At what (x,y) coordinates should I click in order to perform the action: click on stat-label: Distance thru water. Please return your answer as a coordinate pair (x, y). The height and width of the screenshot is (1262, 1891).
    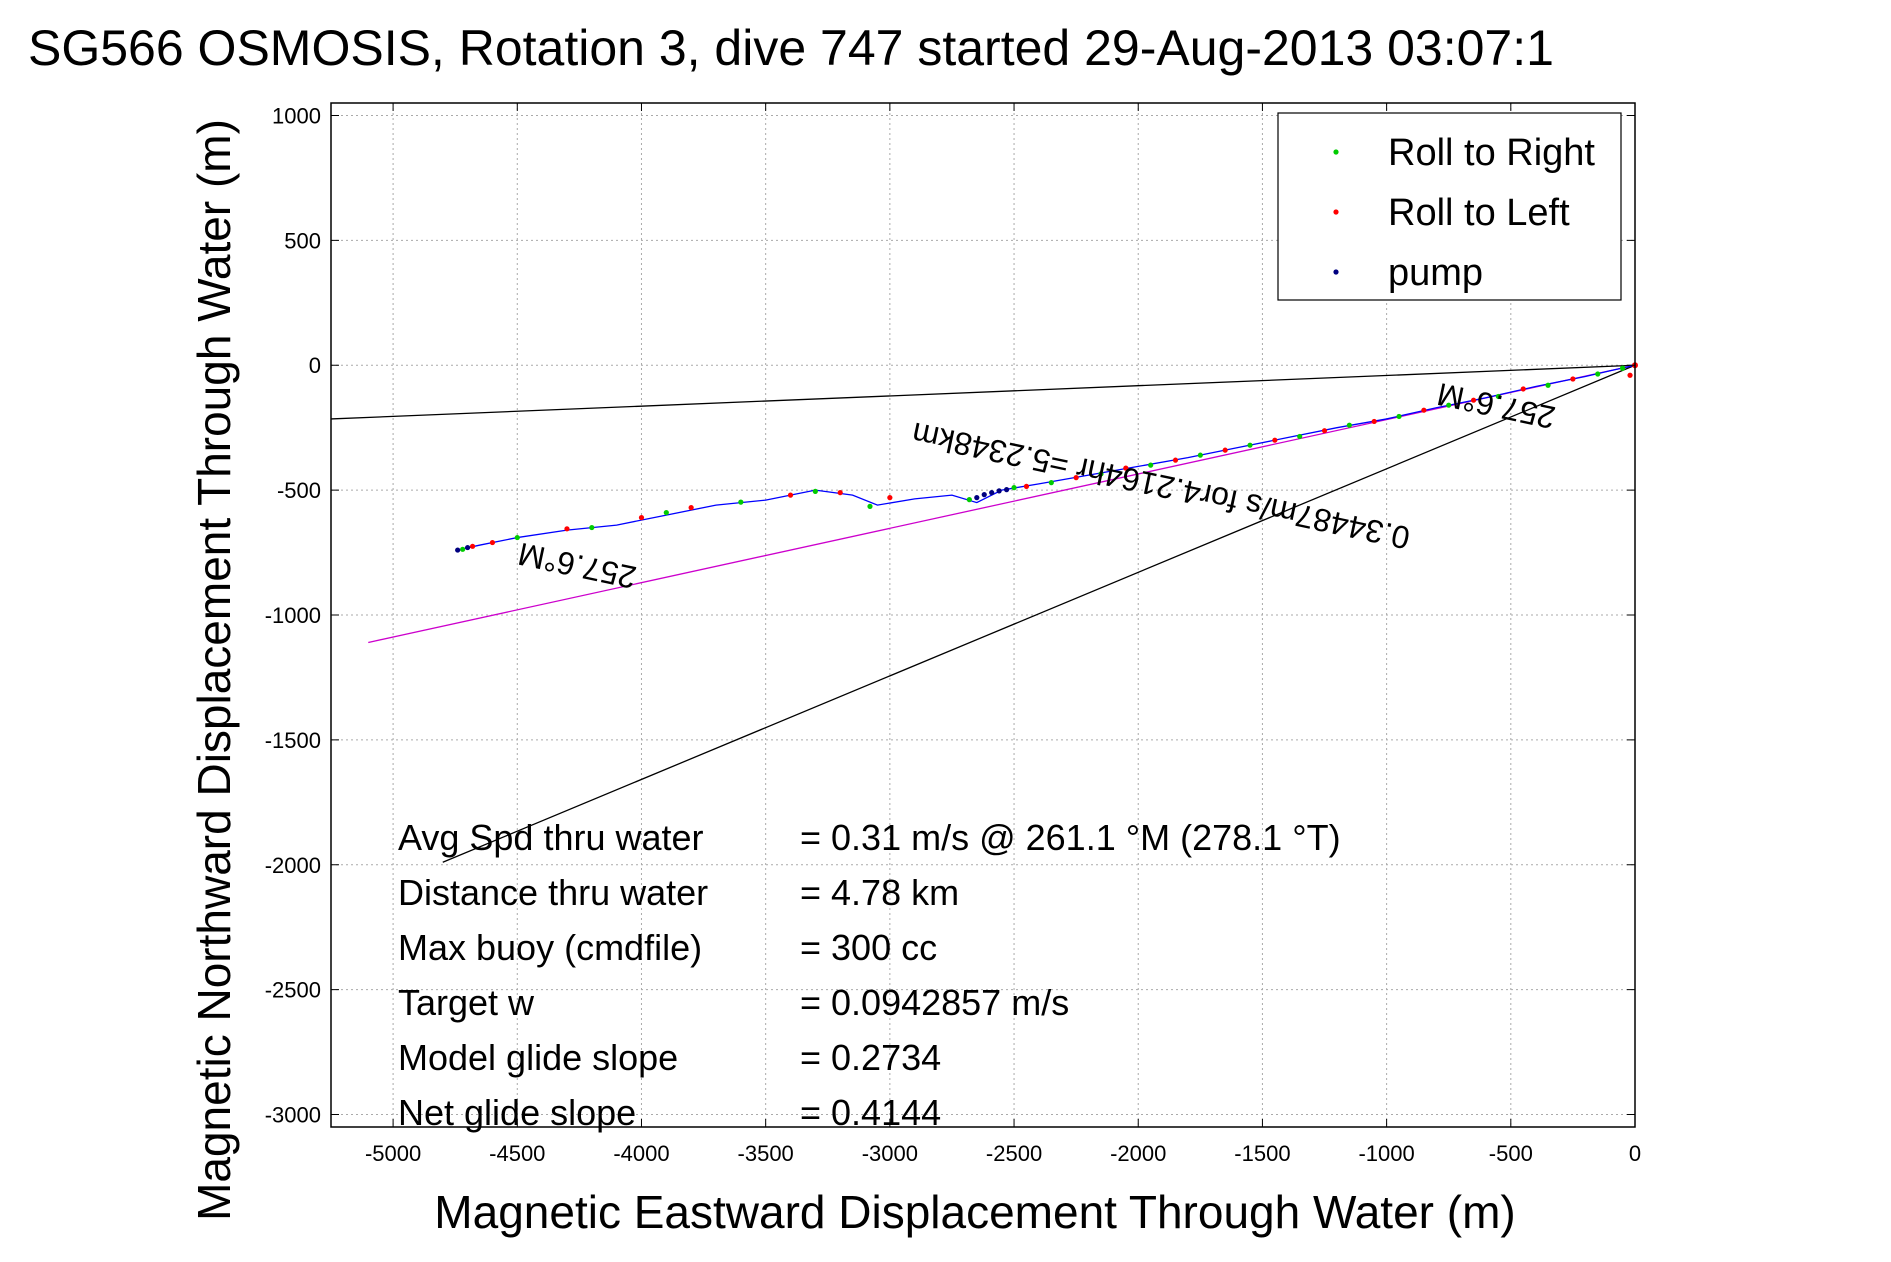
    Looking at the image, I should click on (553, 892).